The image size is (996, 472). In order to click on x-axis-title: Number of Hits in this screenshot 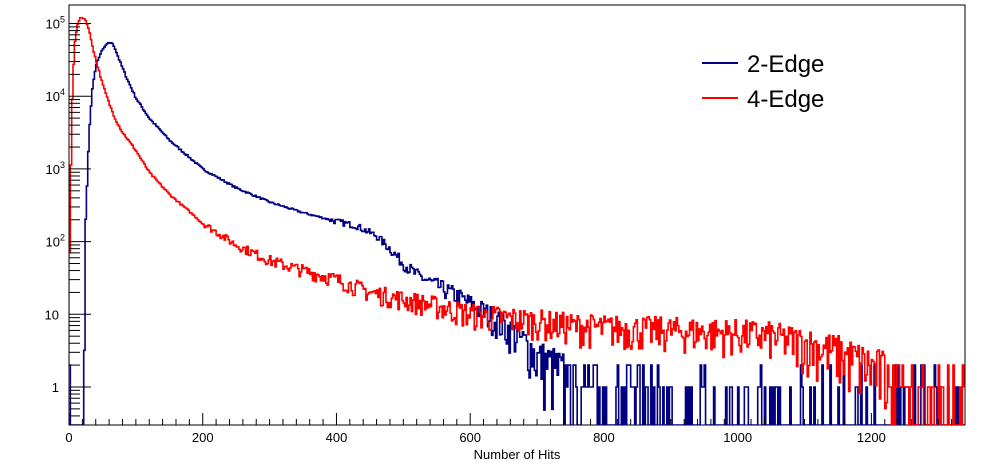, I will do `click(517, 454)`.